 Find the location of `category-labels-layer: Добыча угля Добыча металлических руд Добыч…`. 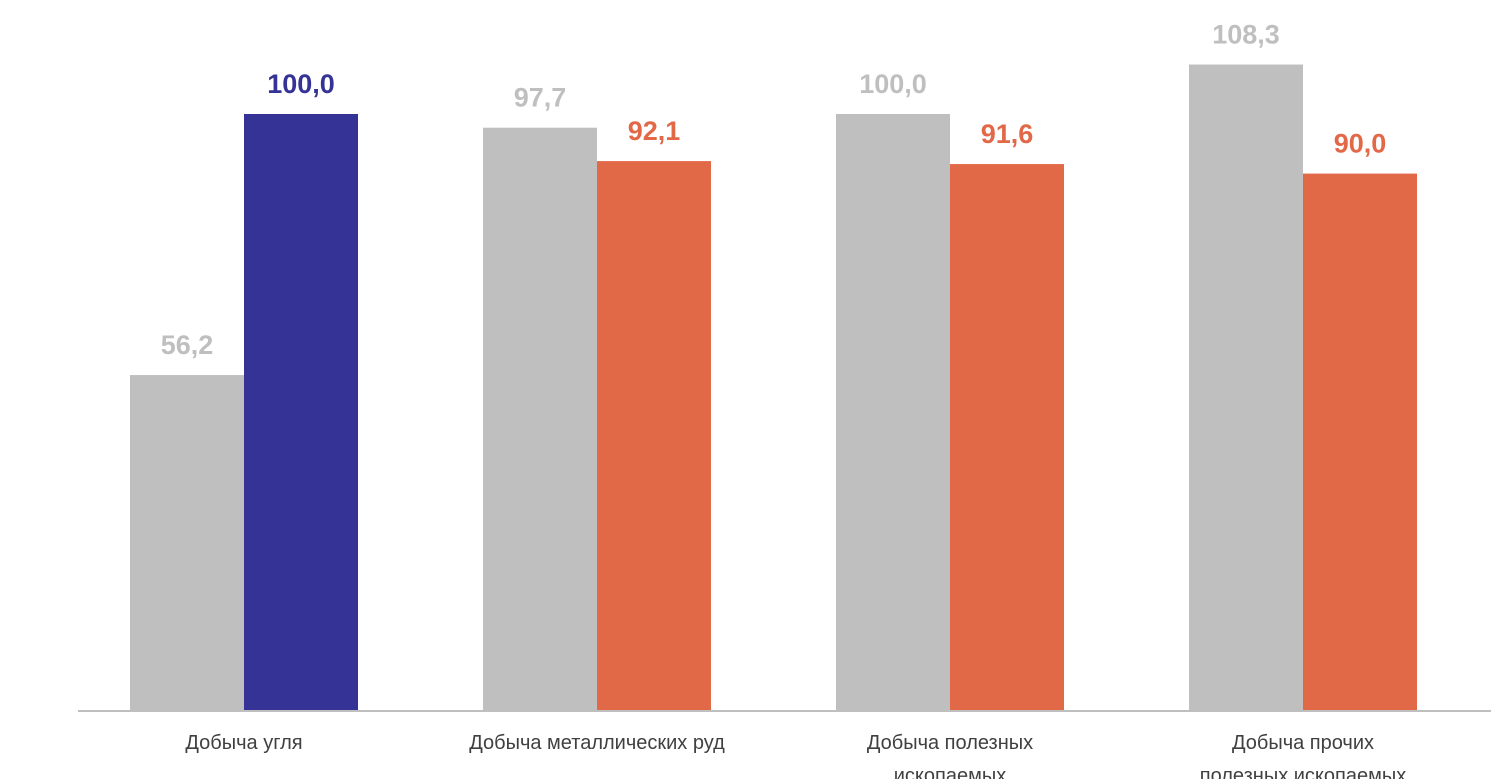

category-labels-layer: Добыча угля Добыча металлических руд Добыч… is located at coordinates (795, 755).